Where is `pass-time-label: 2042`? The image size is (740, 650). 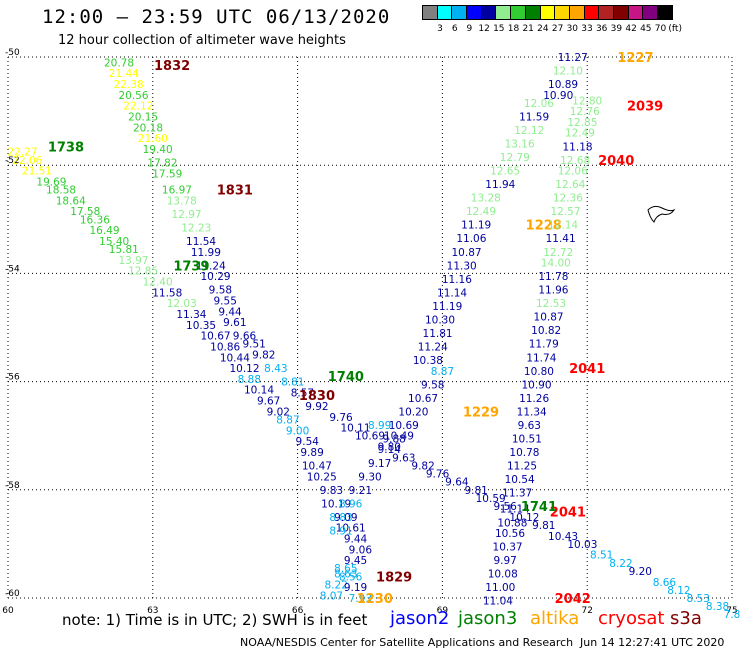 pass-time-label: 2042 is located at coordinates (573, 599).